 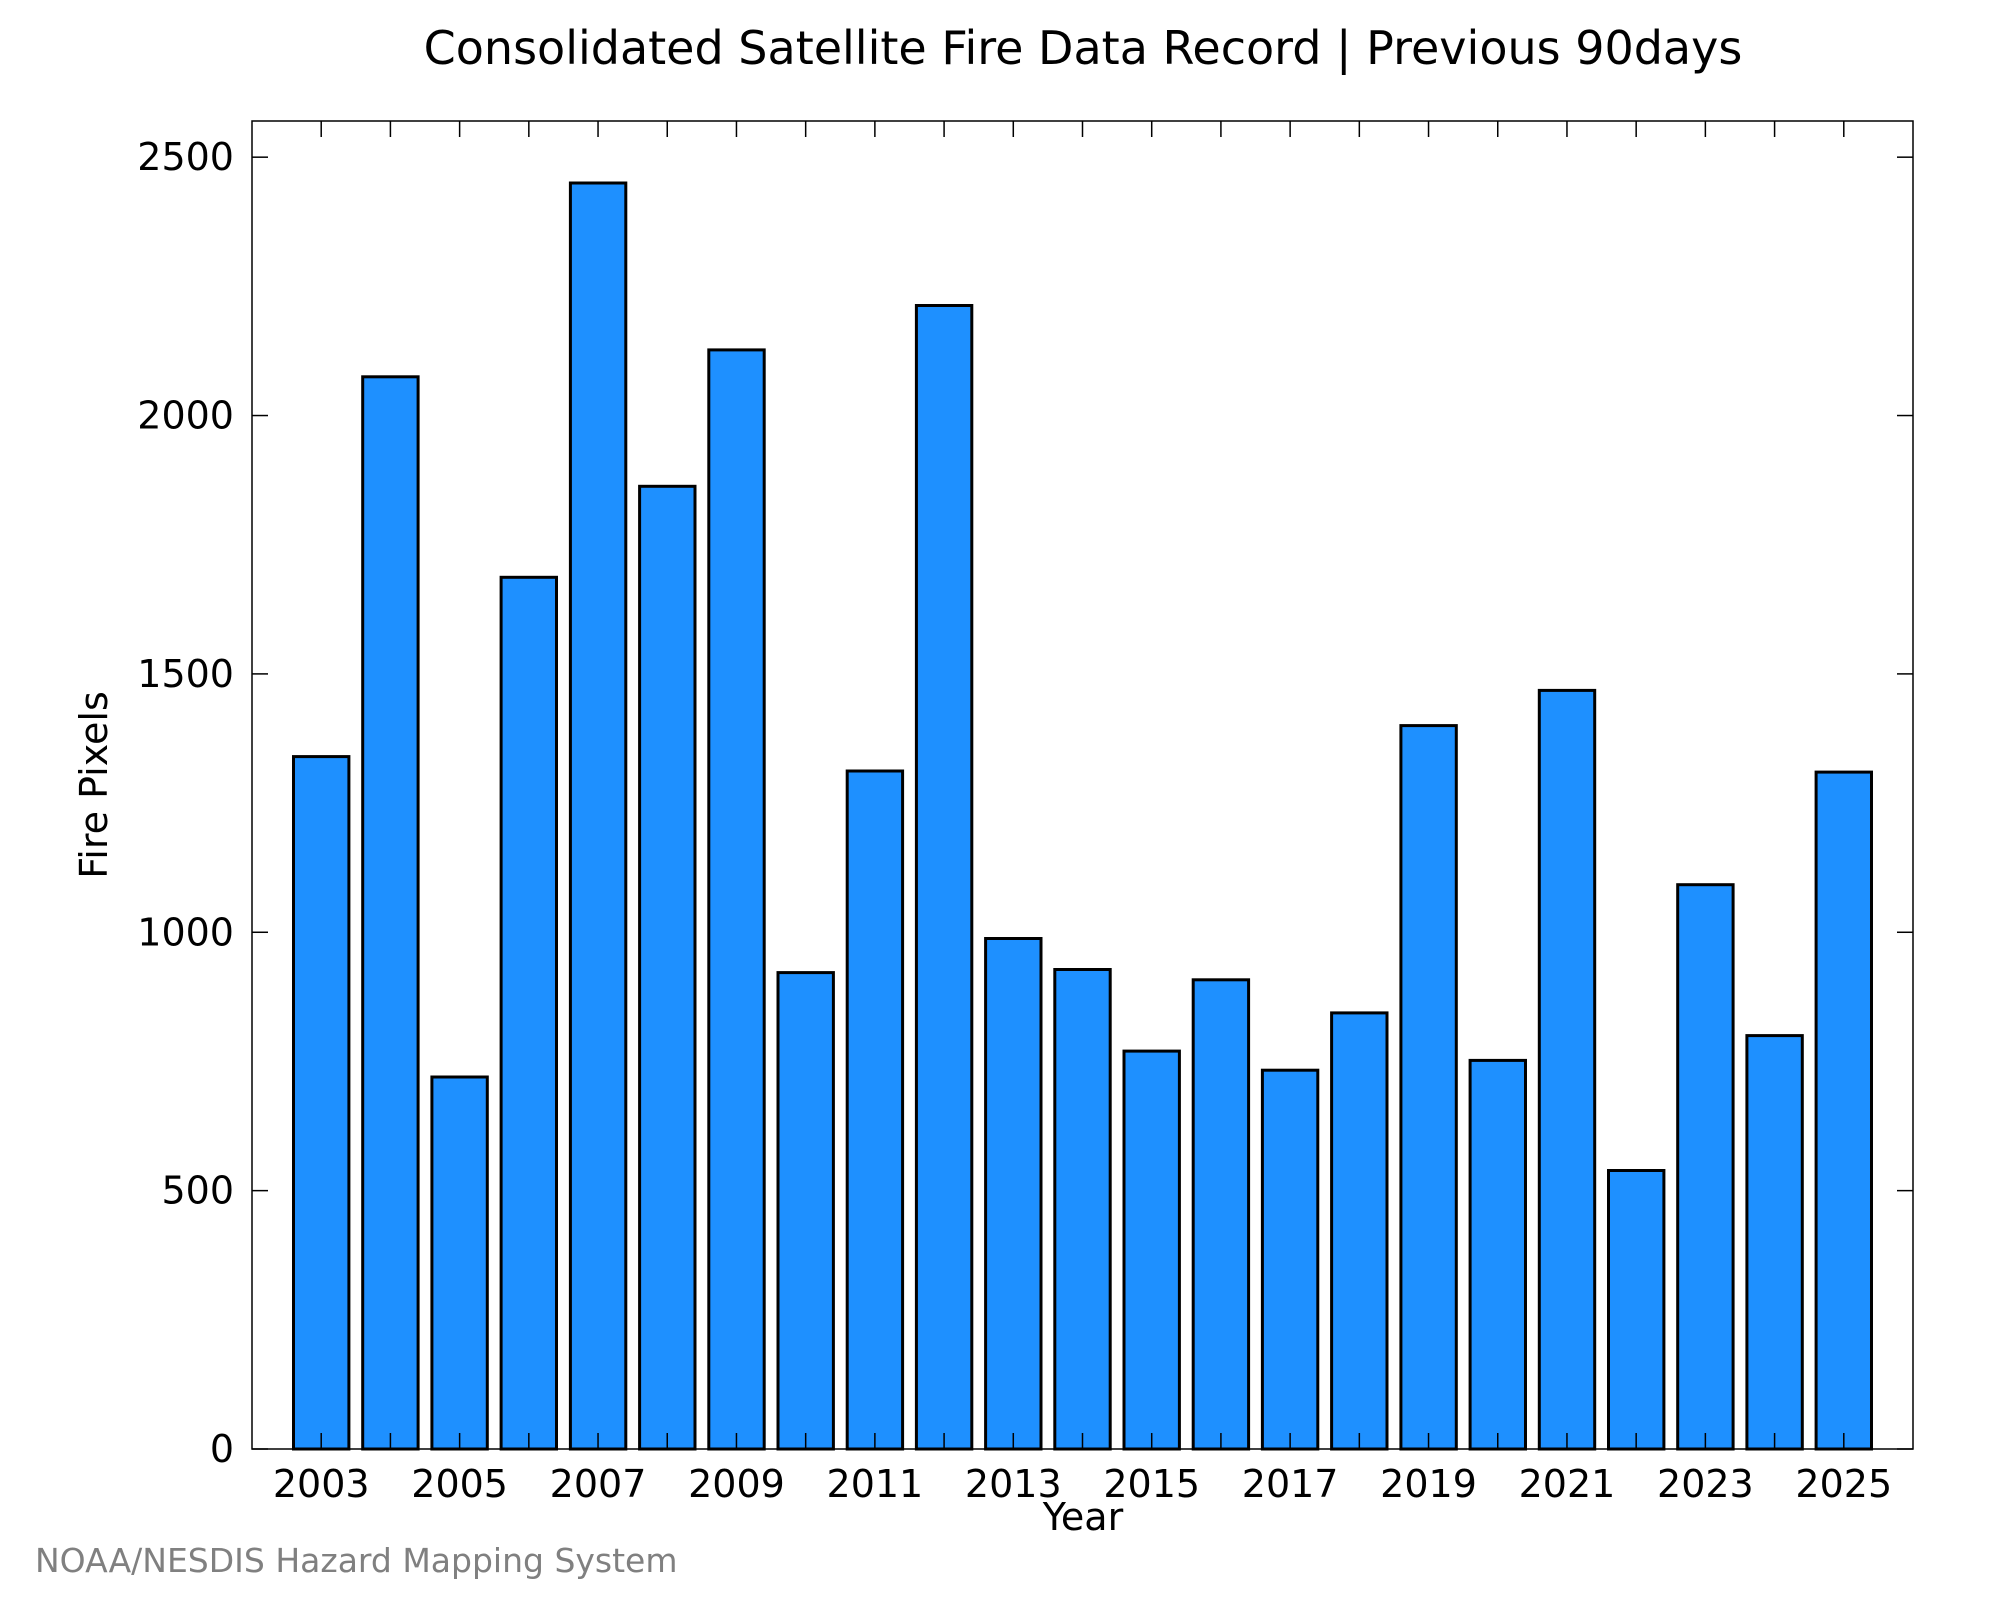 I want to click on y-tick-labels: 0 500 1000 1500 2000 2500, so click(x=185, y=803).